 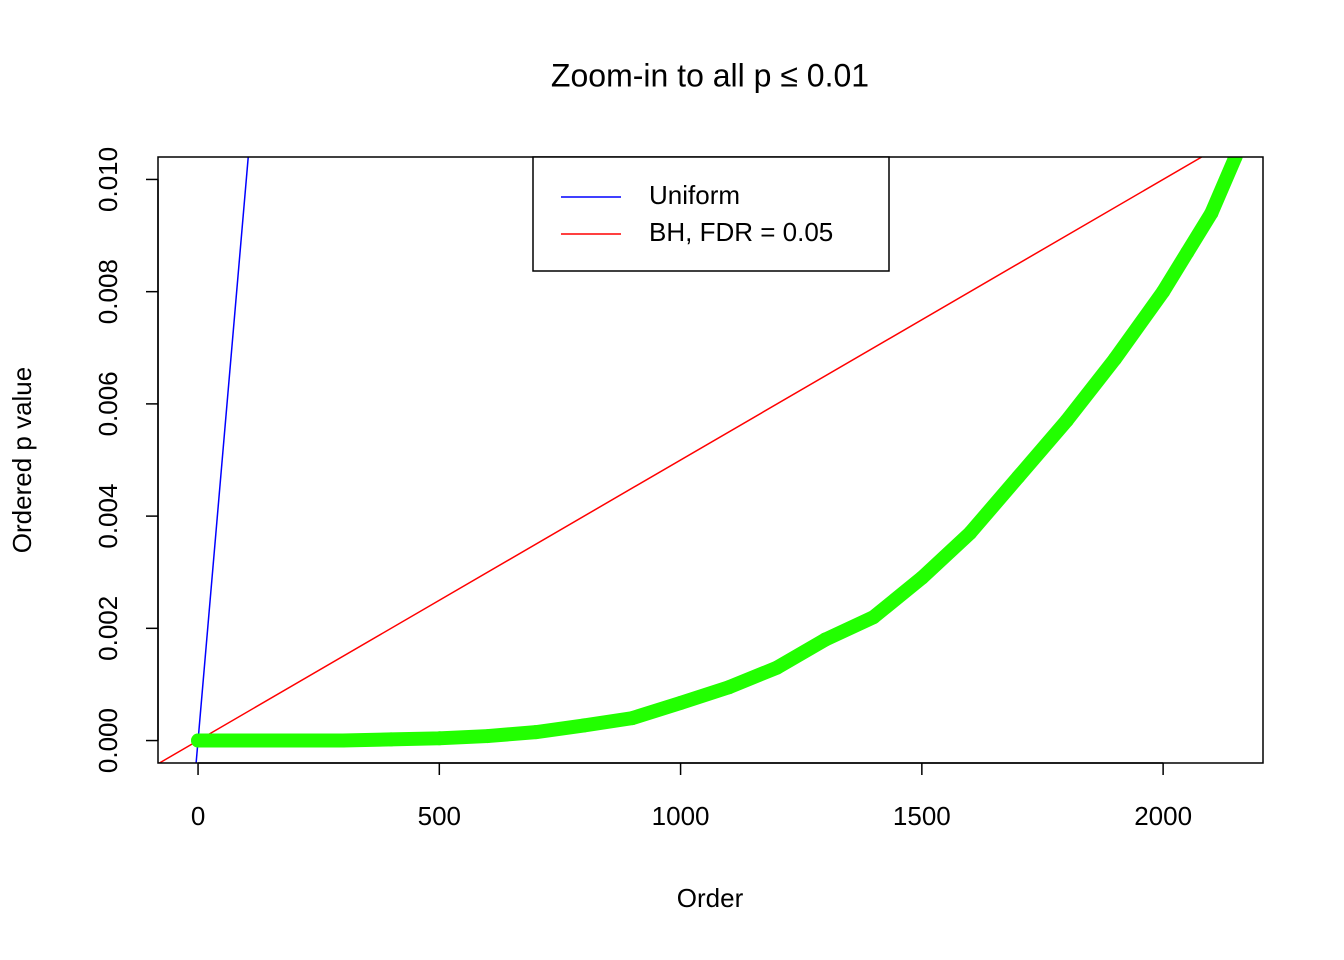 I want to click on y-tick-label: 0.000, so click(x=108, y=740).